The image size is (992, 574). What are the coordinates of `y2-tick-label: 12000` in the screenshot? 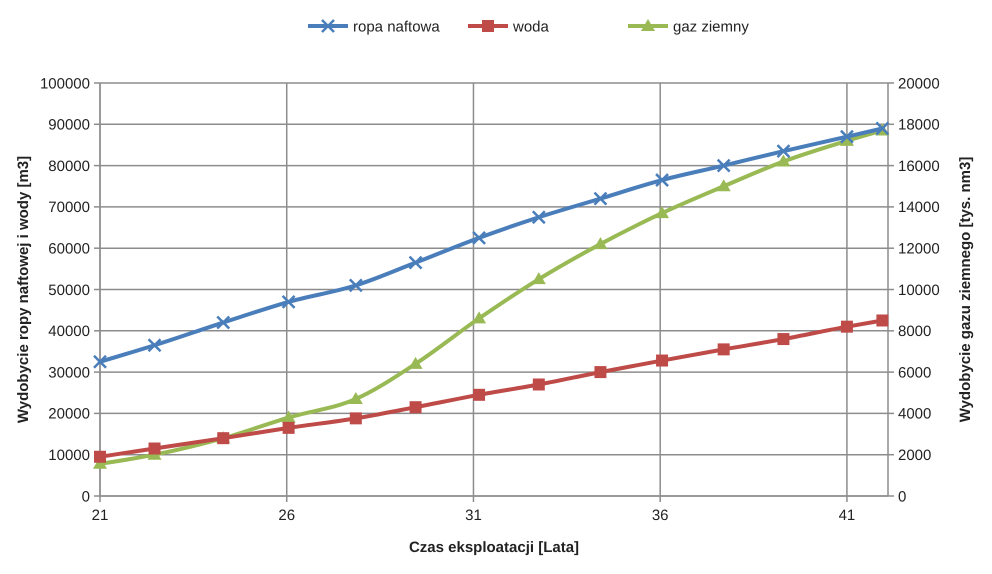 It's located at (919, 249).